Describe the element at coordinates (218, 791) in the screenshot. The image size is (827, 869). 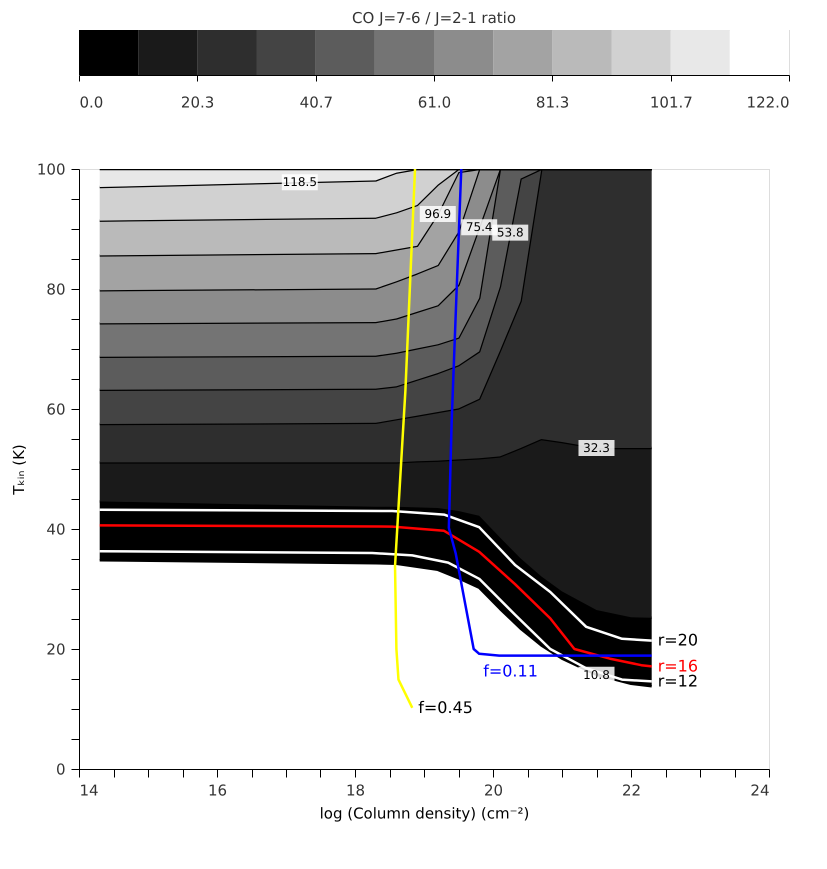
I see `x-tick-label: 16` at that location.